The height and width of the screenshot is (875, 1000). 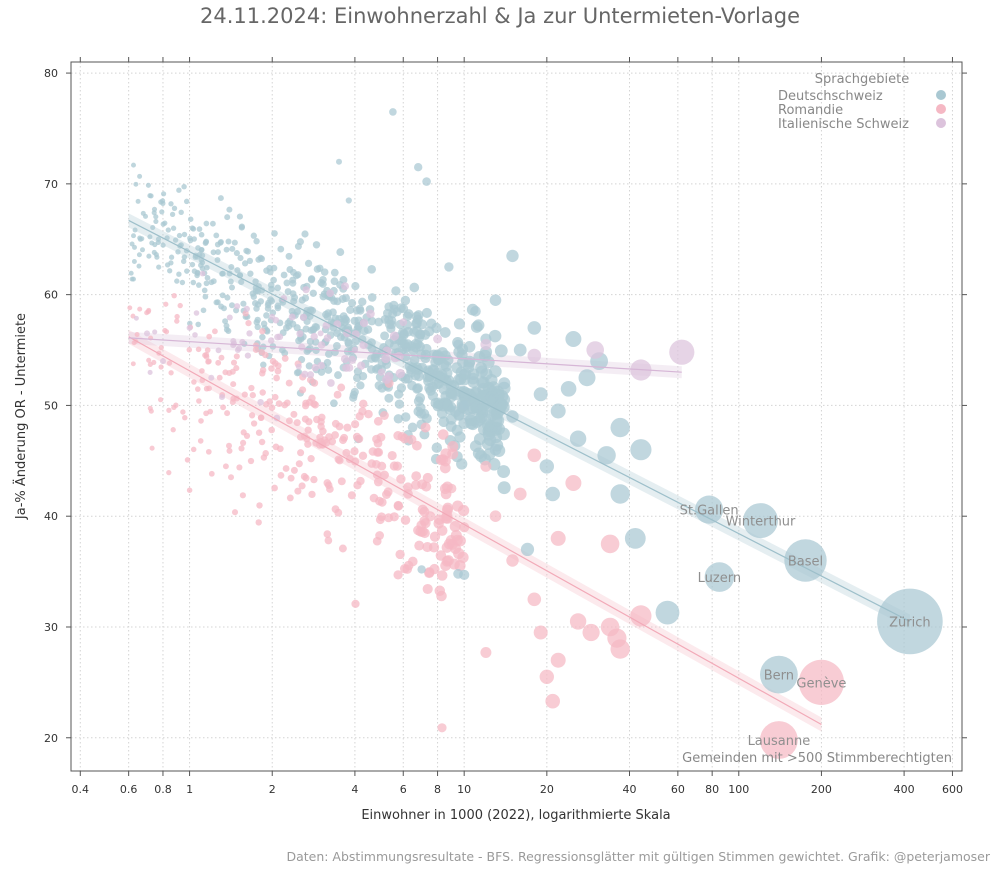 I want to click on city-label: Lausanne, so click(x=779, y=741).